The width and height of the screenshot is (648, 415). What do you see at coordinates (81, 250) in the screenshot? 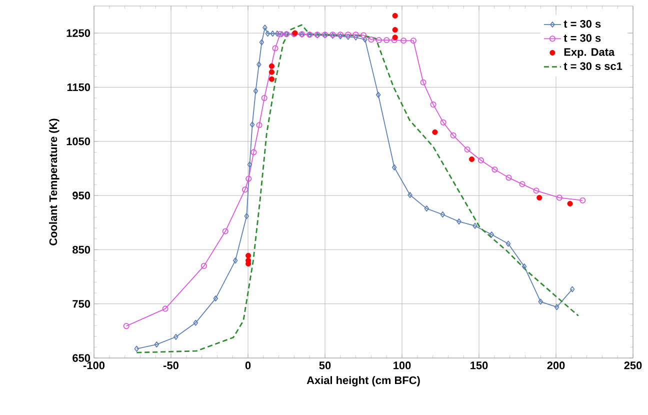
I see `y-tick-label: 850` at bounding box center [81, 250].